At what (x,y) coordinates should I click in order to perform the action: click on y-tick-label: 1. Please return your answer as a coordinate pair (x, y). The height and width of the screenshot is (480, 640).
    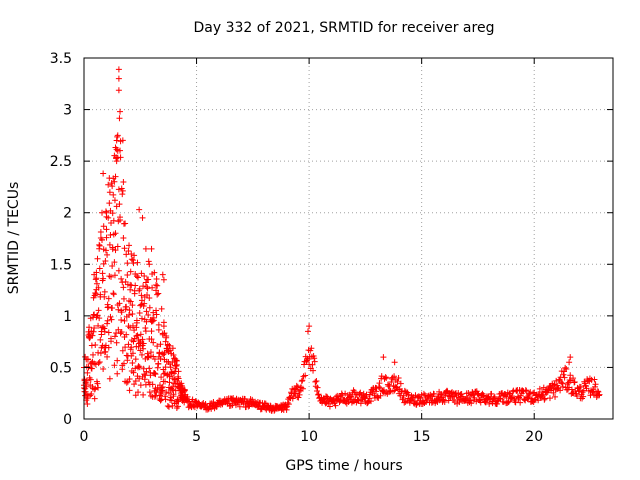
    Looking at the image, I should click on (67, 317).